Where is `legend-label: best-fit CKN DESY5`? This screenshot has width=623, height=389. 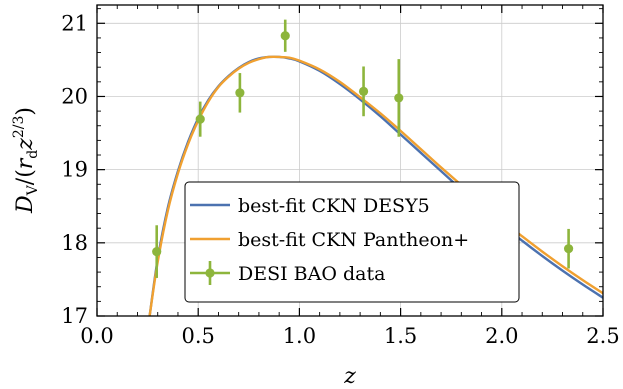
legend-label: best-fit CKN DESY5 is located at coordinates (334, 206).